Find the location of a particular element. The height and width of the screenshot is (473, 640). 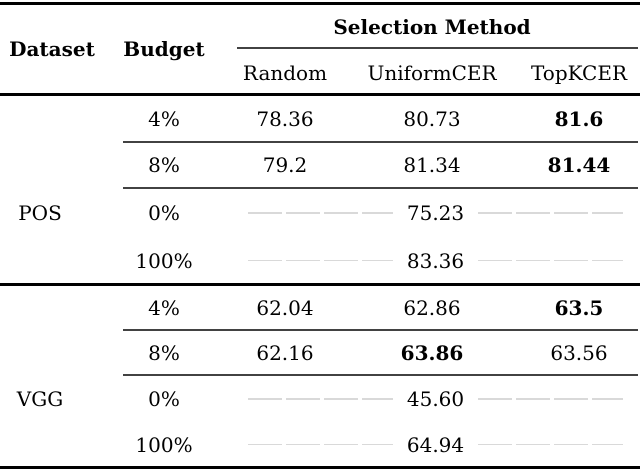

metric-cell-best: 63.86 is located at coordinates (432, 352).